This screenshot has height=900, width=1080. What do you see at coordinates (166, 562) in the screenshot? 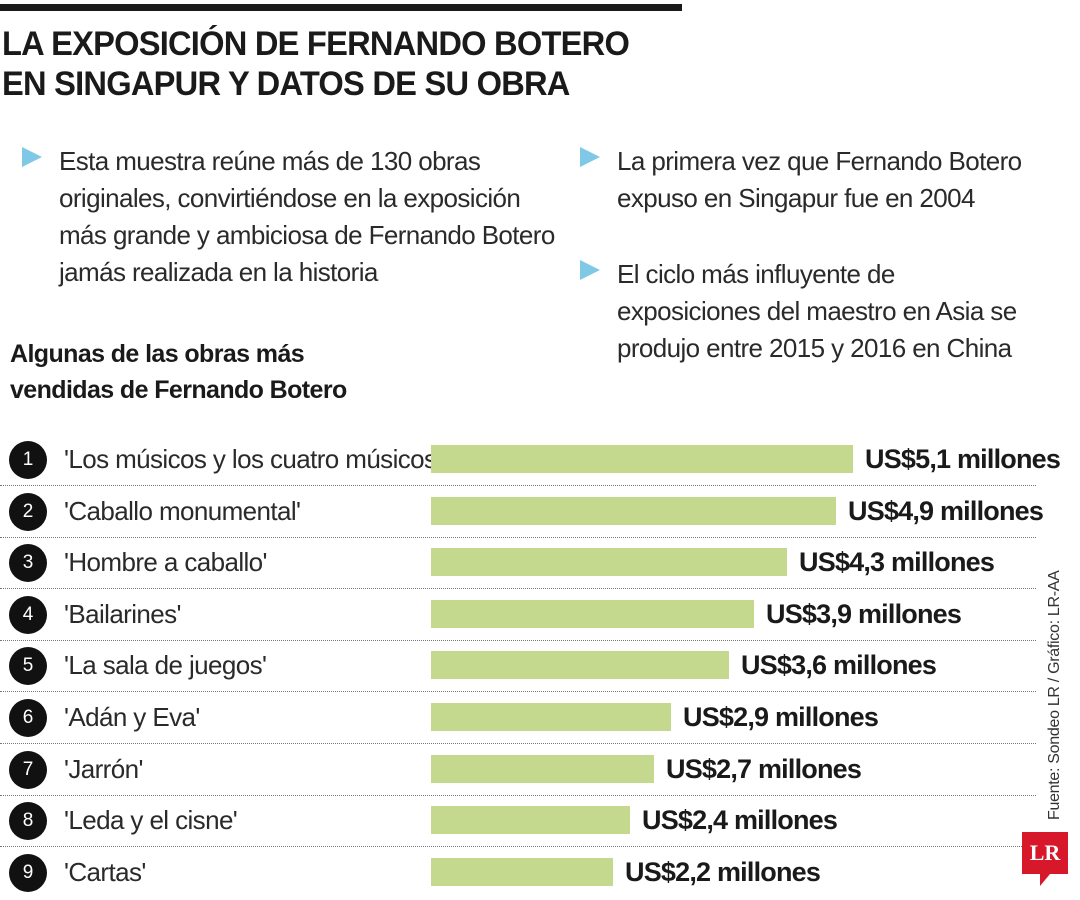
I see `work-title: 'Hombre a caballo'` at bounding box center [166, 562].